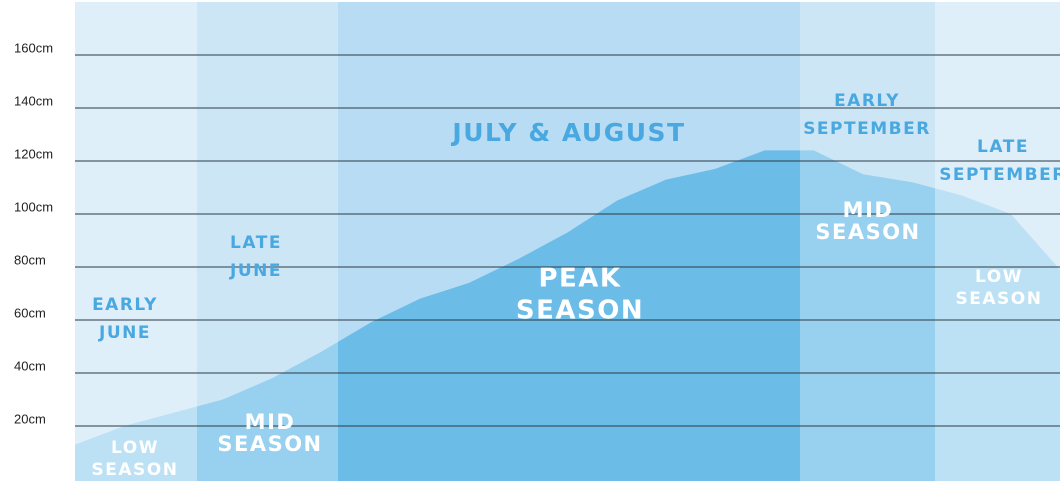 The image size is (1060, 481). What do you see at coordinates (30, 259) in the screenshot?
I see `y-tick-label: 80cm` at bounding box center [30, 259].